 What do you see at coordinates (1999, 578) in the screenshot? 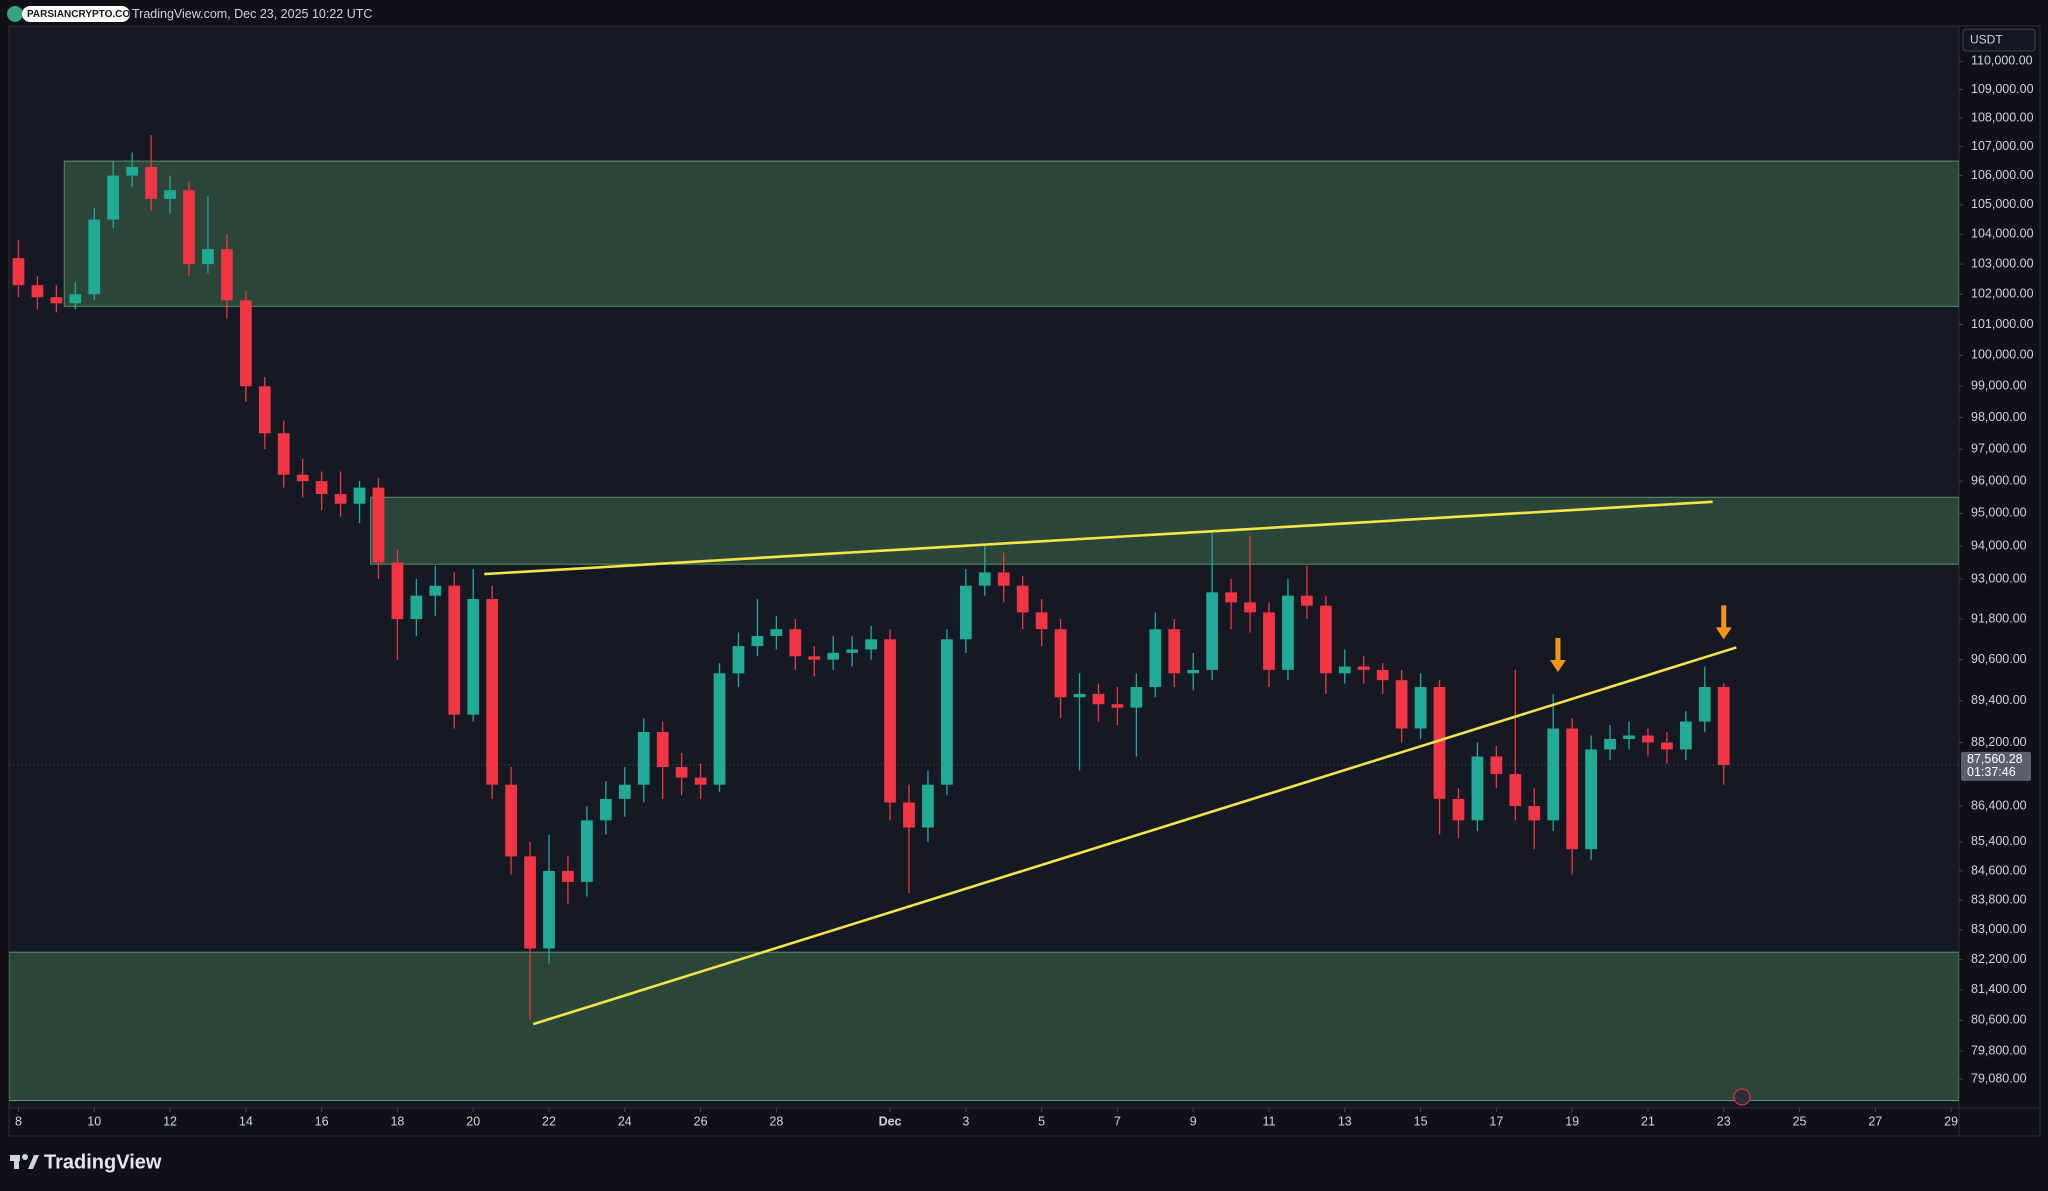
I see `y-tick-label: 93,000.00` at bounding box center [1999, 578].